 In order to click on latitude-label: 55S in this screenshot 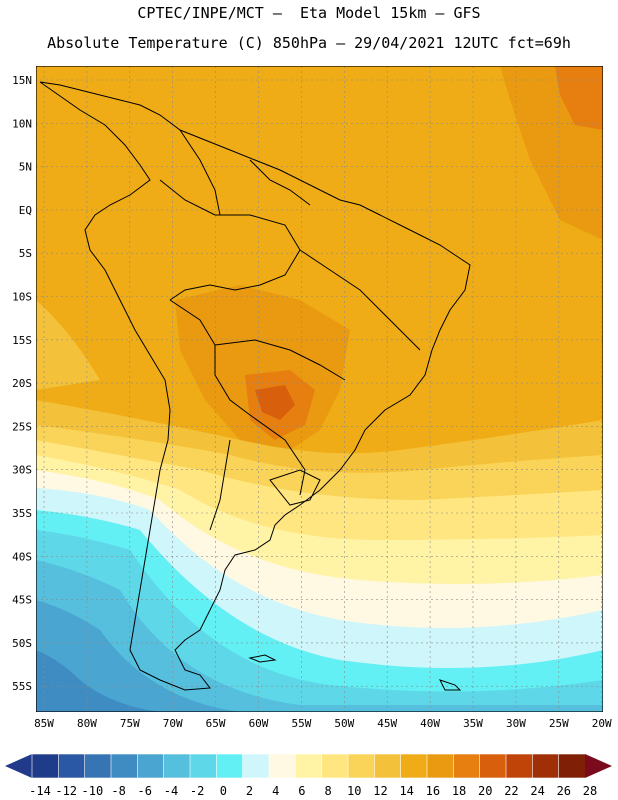, I will do `click(22, 686)`.